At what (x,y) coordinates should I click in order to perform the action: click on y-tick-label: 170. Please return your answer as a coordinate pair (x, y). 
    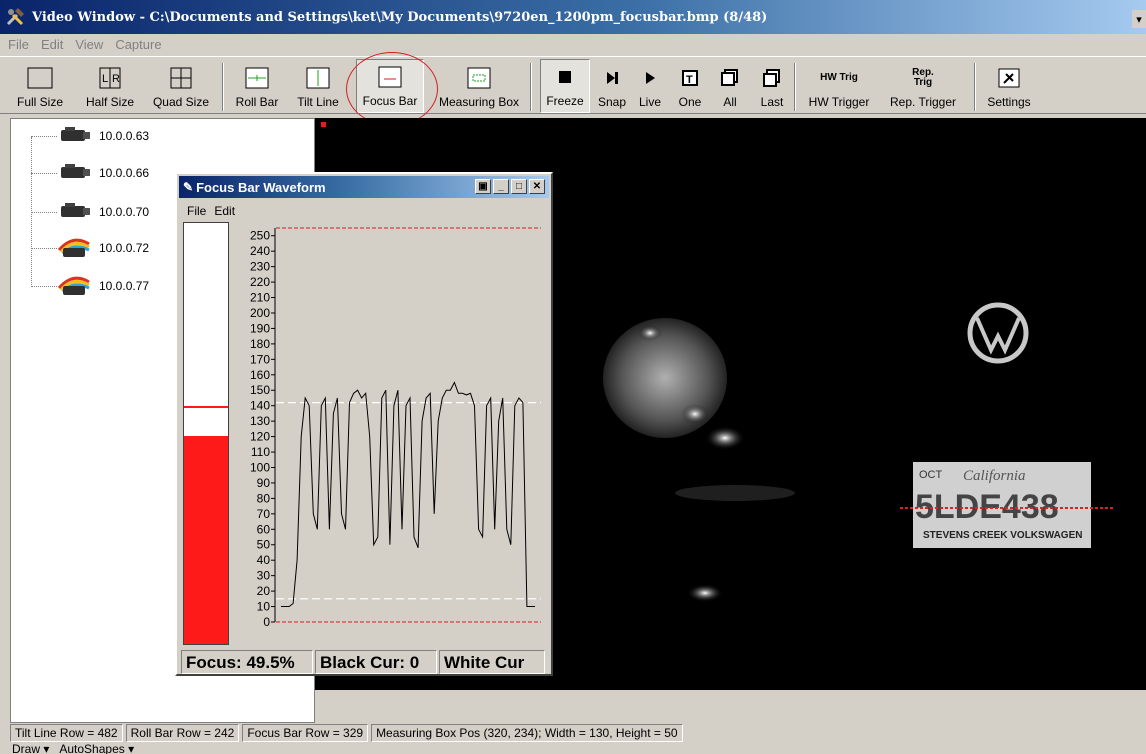
    Looking at the image, I should click on (260, 359).